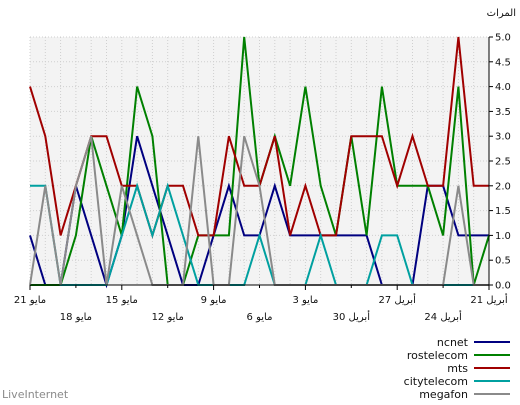 This screenshot has width=520, height=405. What do you see at coordinates (352, 316) in the screenshot?
I see `x-tick-label: 30 أبريل` at bounding box center [352, 316].